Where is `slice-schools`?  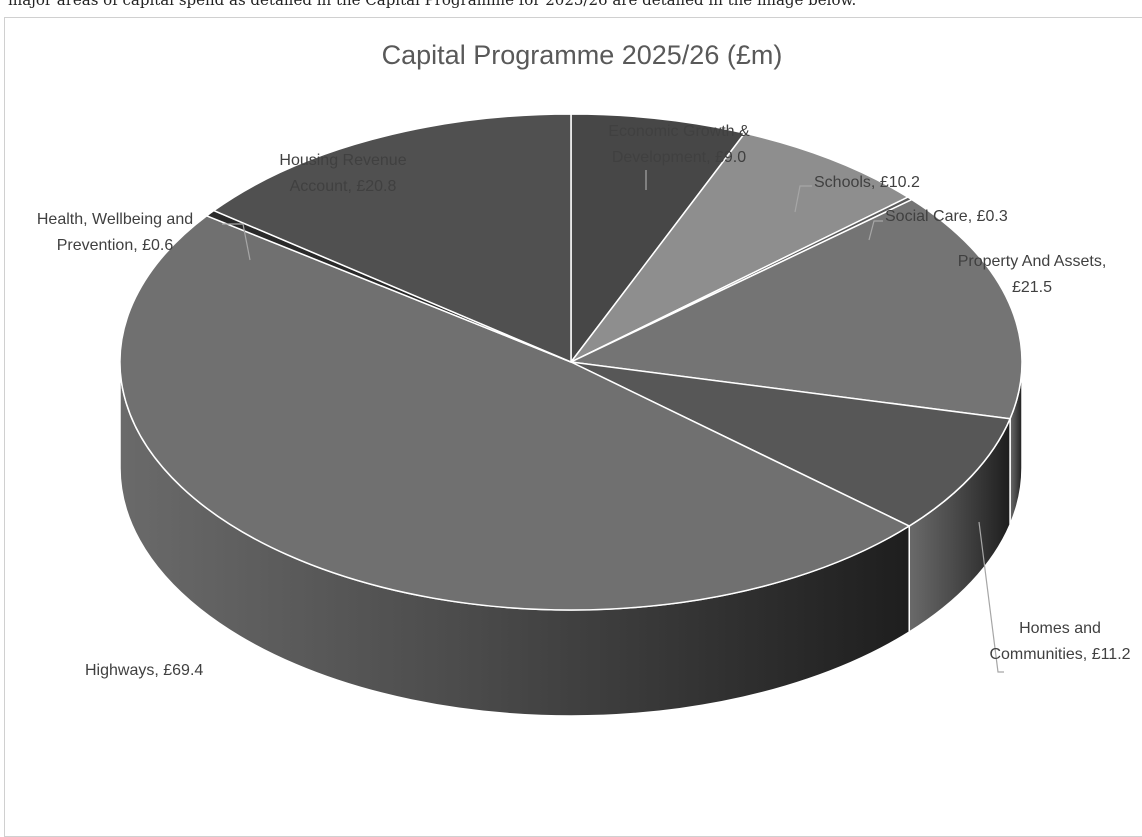 slice-schools is located at coordinates (740, 247).